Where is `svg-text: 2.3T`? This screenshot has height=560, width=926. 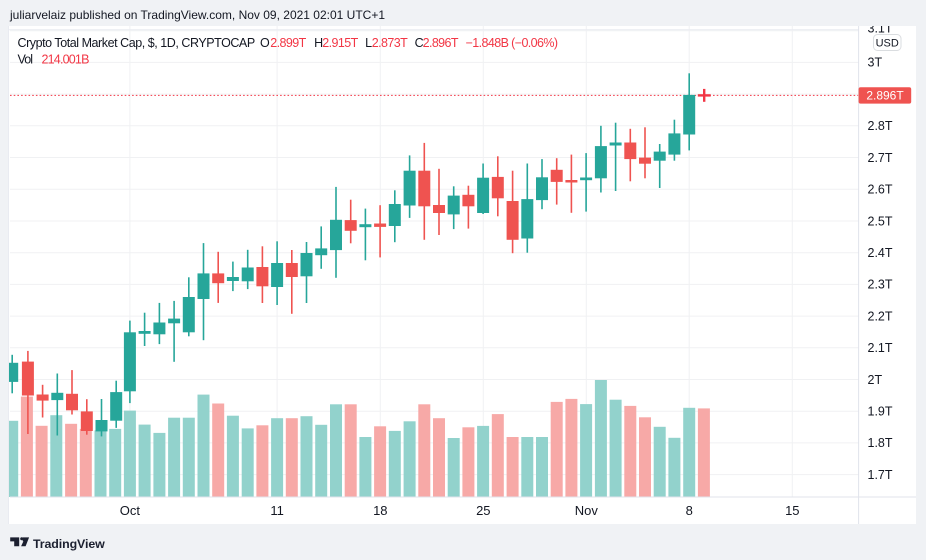
svg-text: 2.3T is located at coordinates (880, 285).